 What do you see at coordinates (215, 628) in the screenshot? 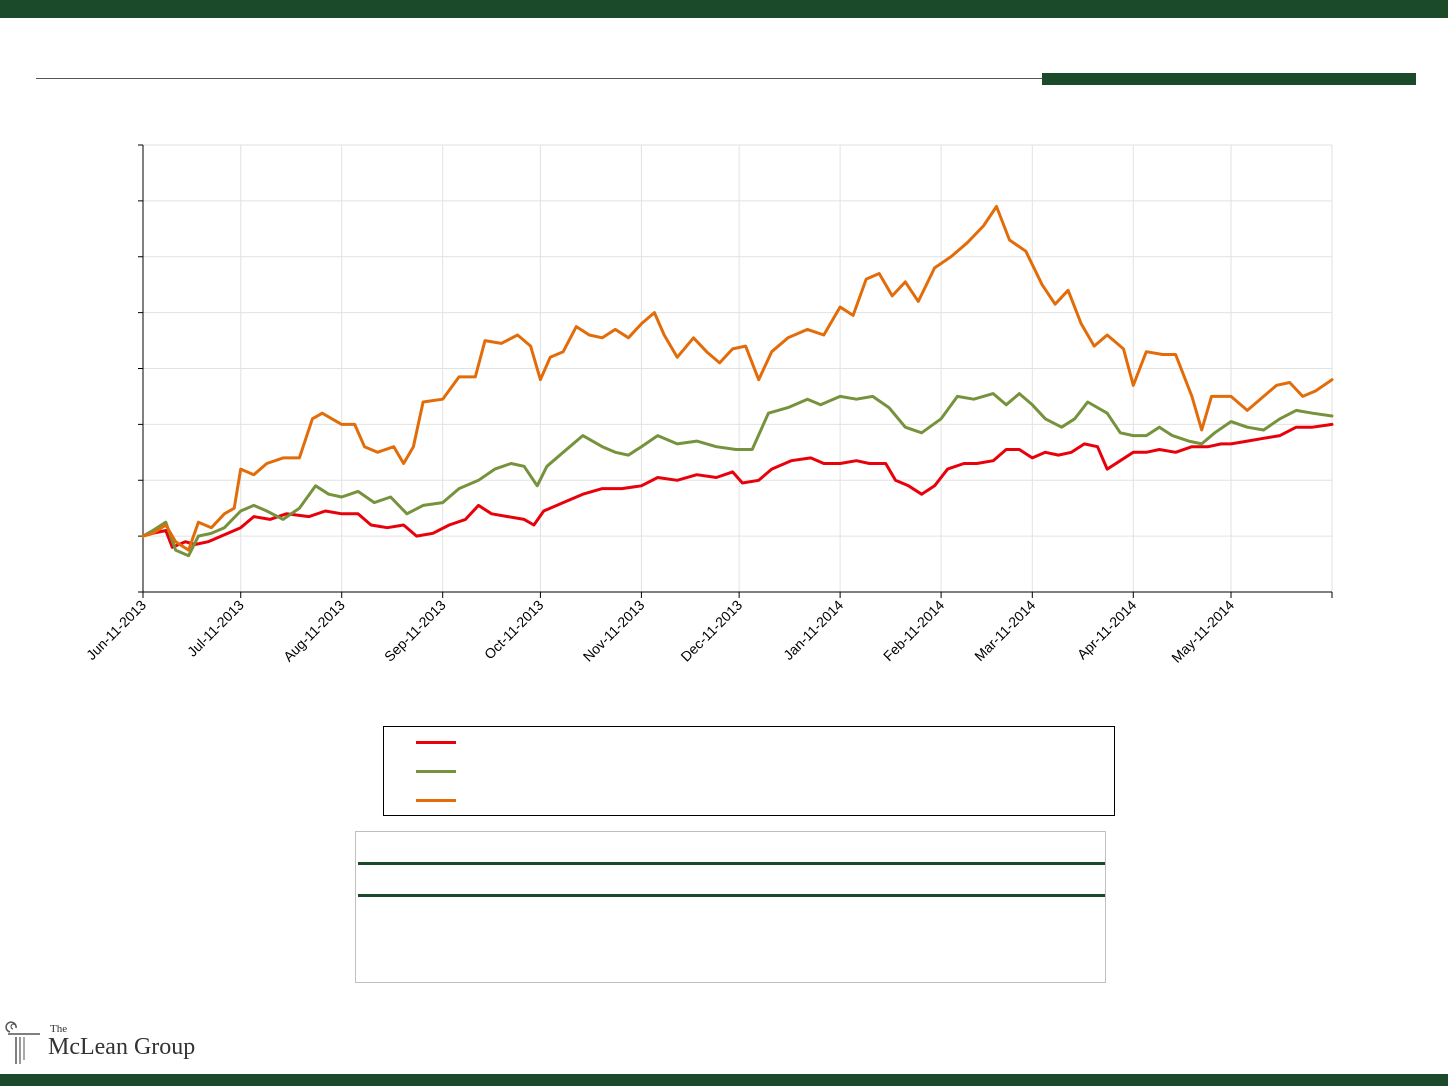
I see `x-tick-label: Jul-11-2013` at bounding box center [215, 628].